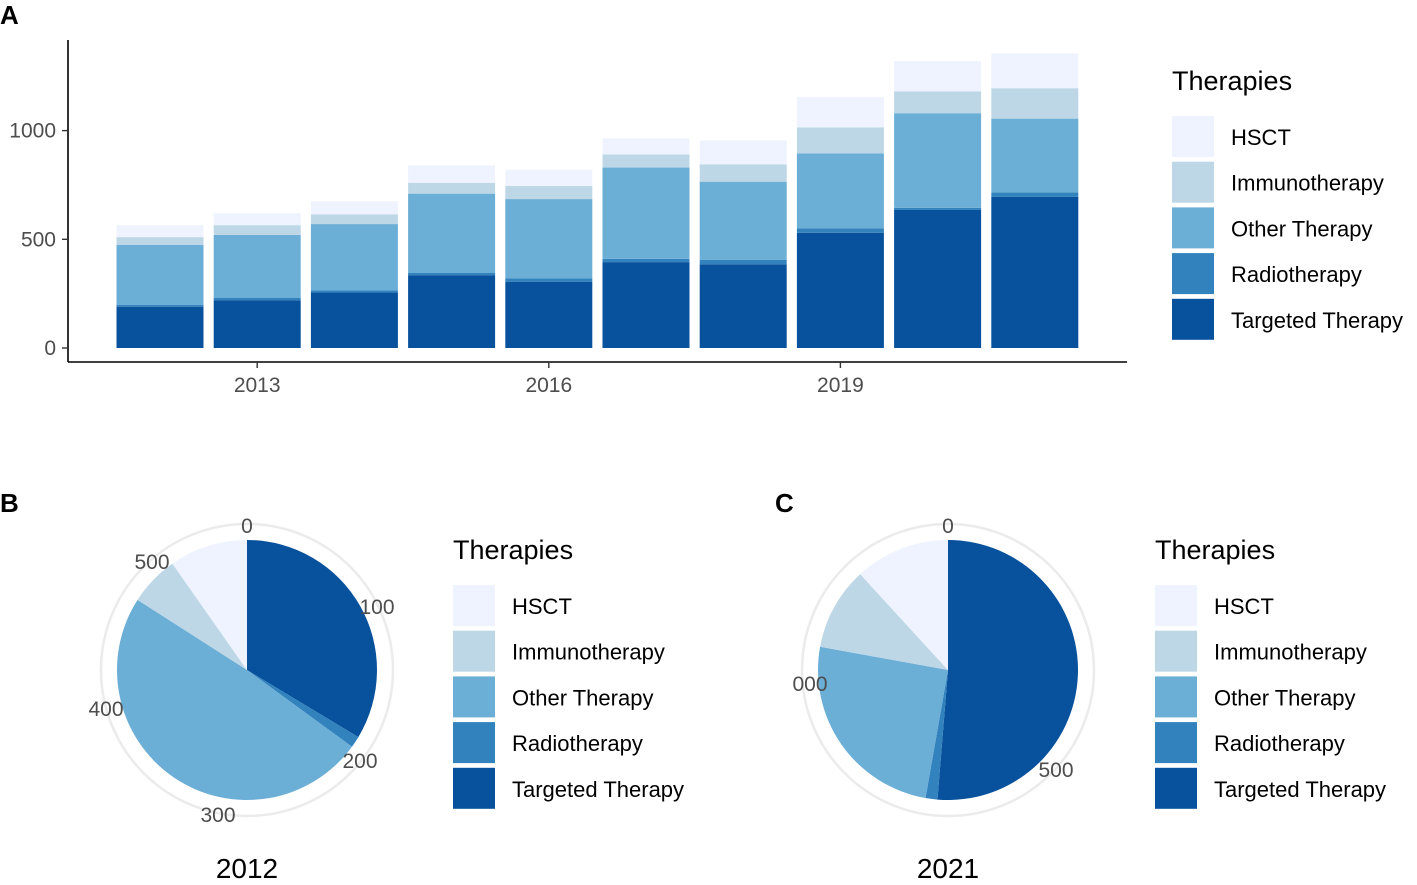 Image resolution: width=1417 pixels, height=885 pixels. Describe the element at coordinates (646, 213) in the screenshot. I see `bar-other-therapy-2017` at that location.